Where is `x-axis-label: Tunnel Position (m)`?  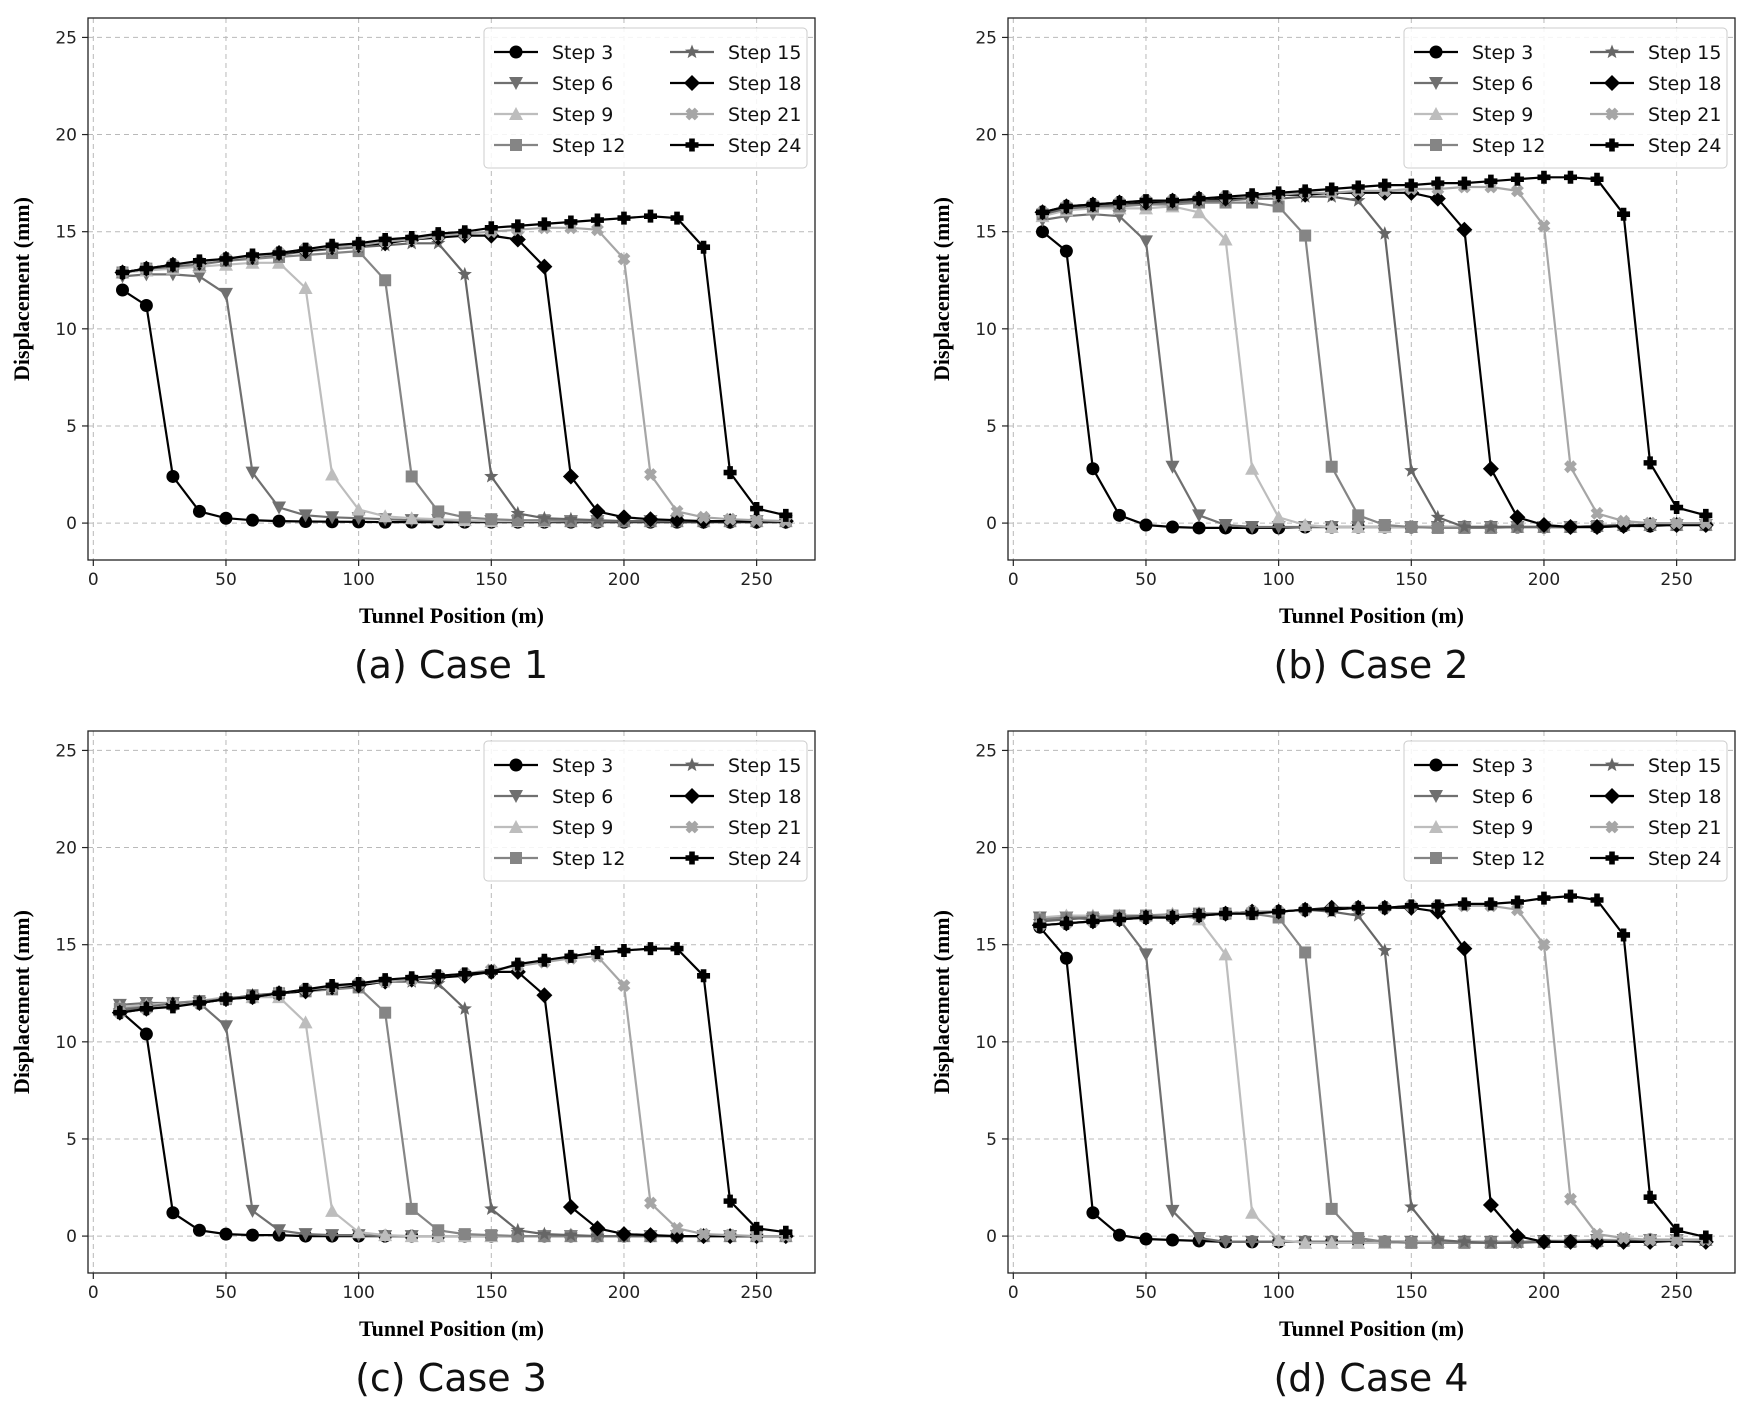 x-axis-label: Tunnel Position (m) is located at coordinates (1371, 1328).